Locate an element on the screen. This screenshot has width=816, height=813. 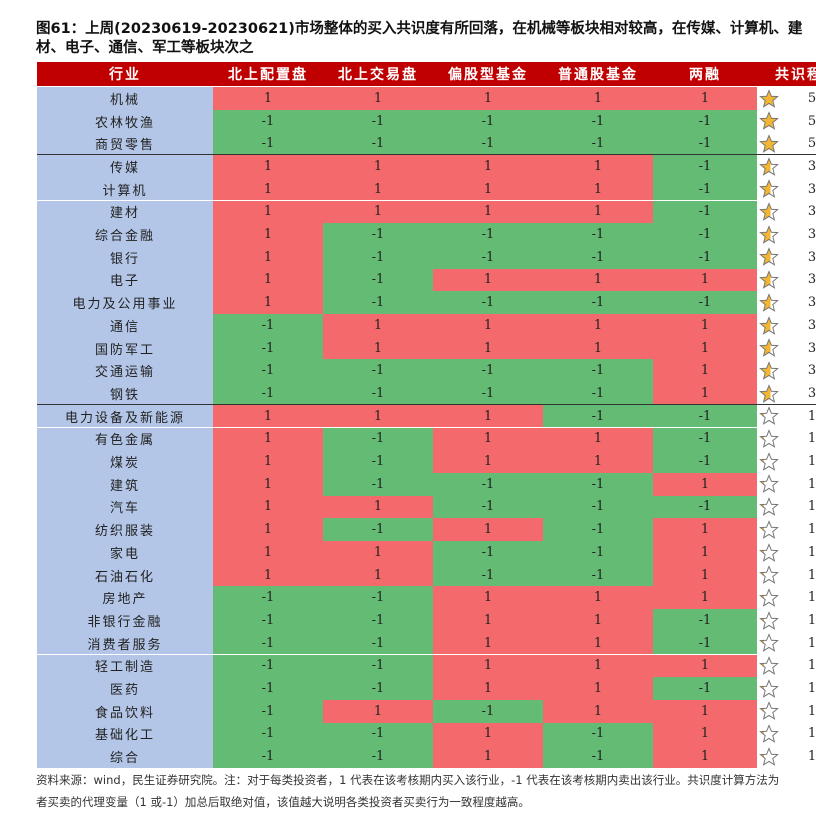
industry-cell: 交通运输 is located at coordinates (125, 371).